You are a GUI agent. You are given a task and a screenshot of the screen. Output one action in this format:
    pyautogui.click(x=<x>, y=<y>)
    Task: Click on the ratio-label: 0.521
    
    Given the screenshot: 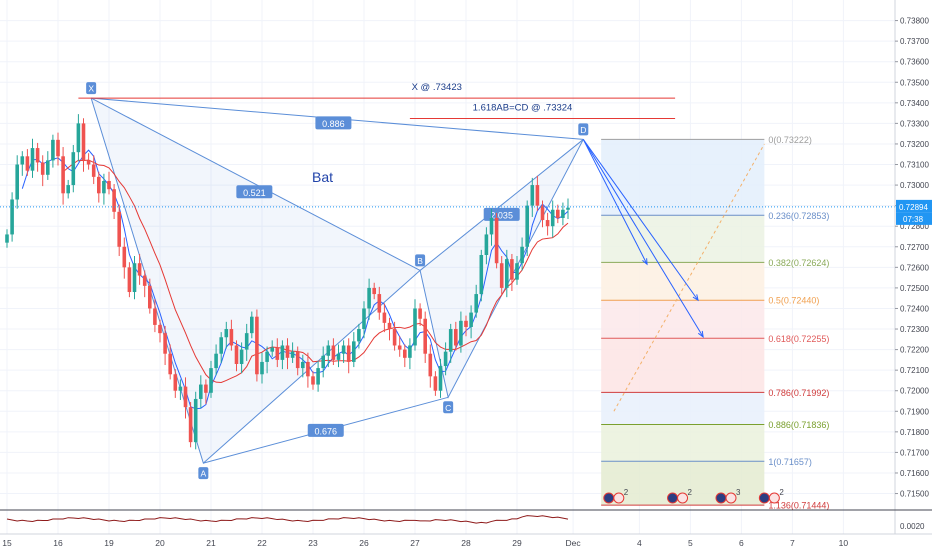 What is the action you would take?
    pyautogui.click(x=254, y=193)
    